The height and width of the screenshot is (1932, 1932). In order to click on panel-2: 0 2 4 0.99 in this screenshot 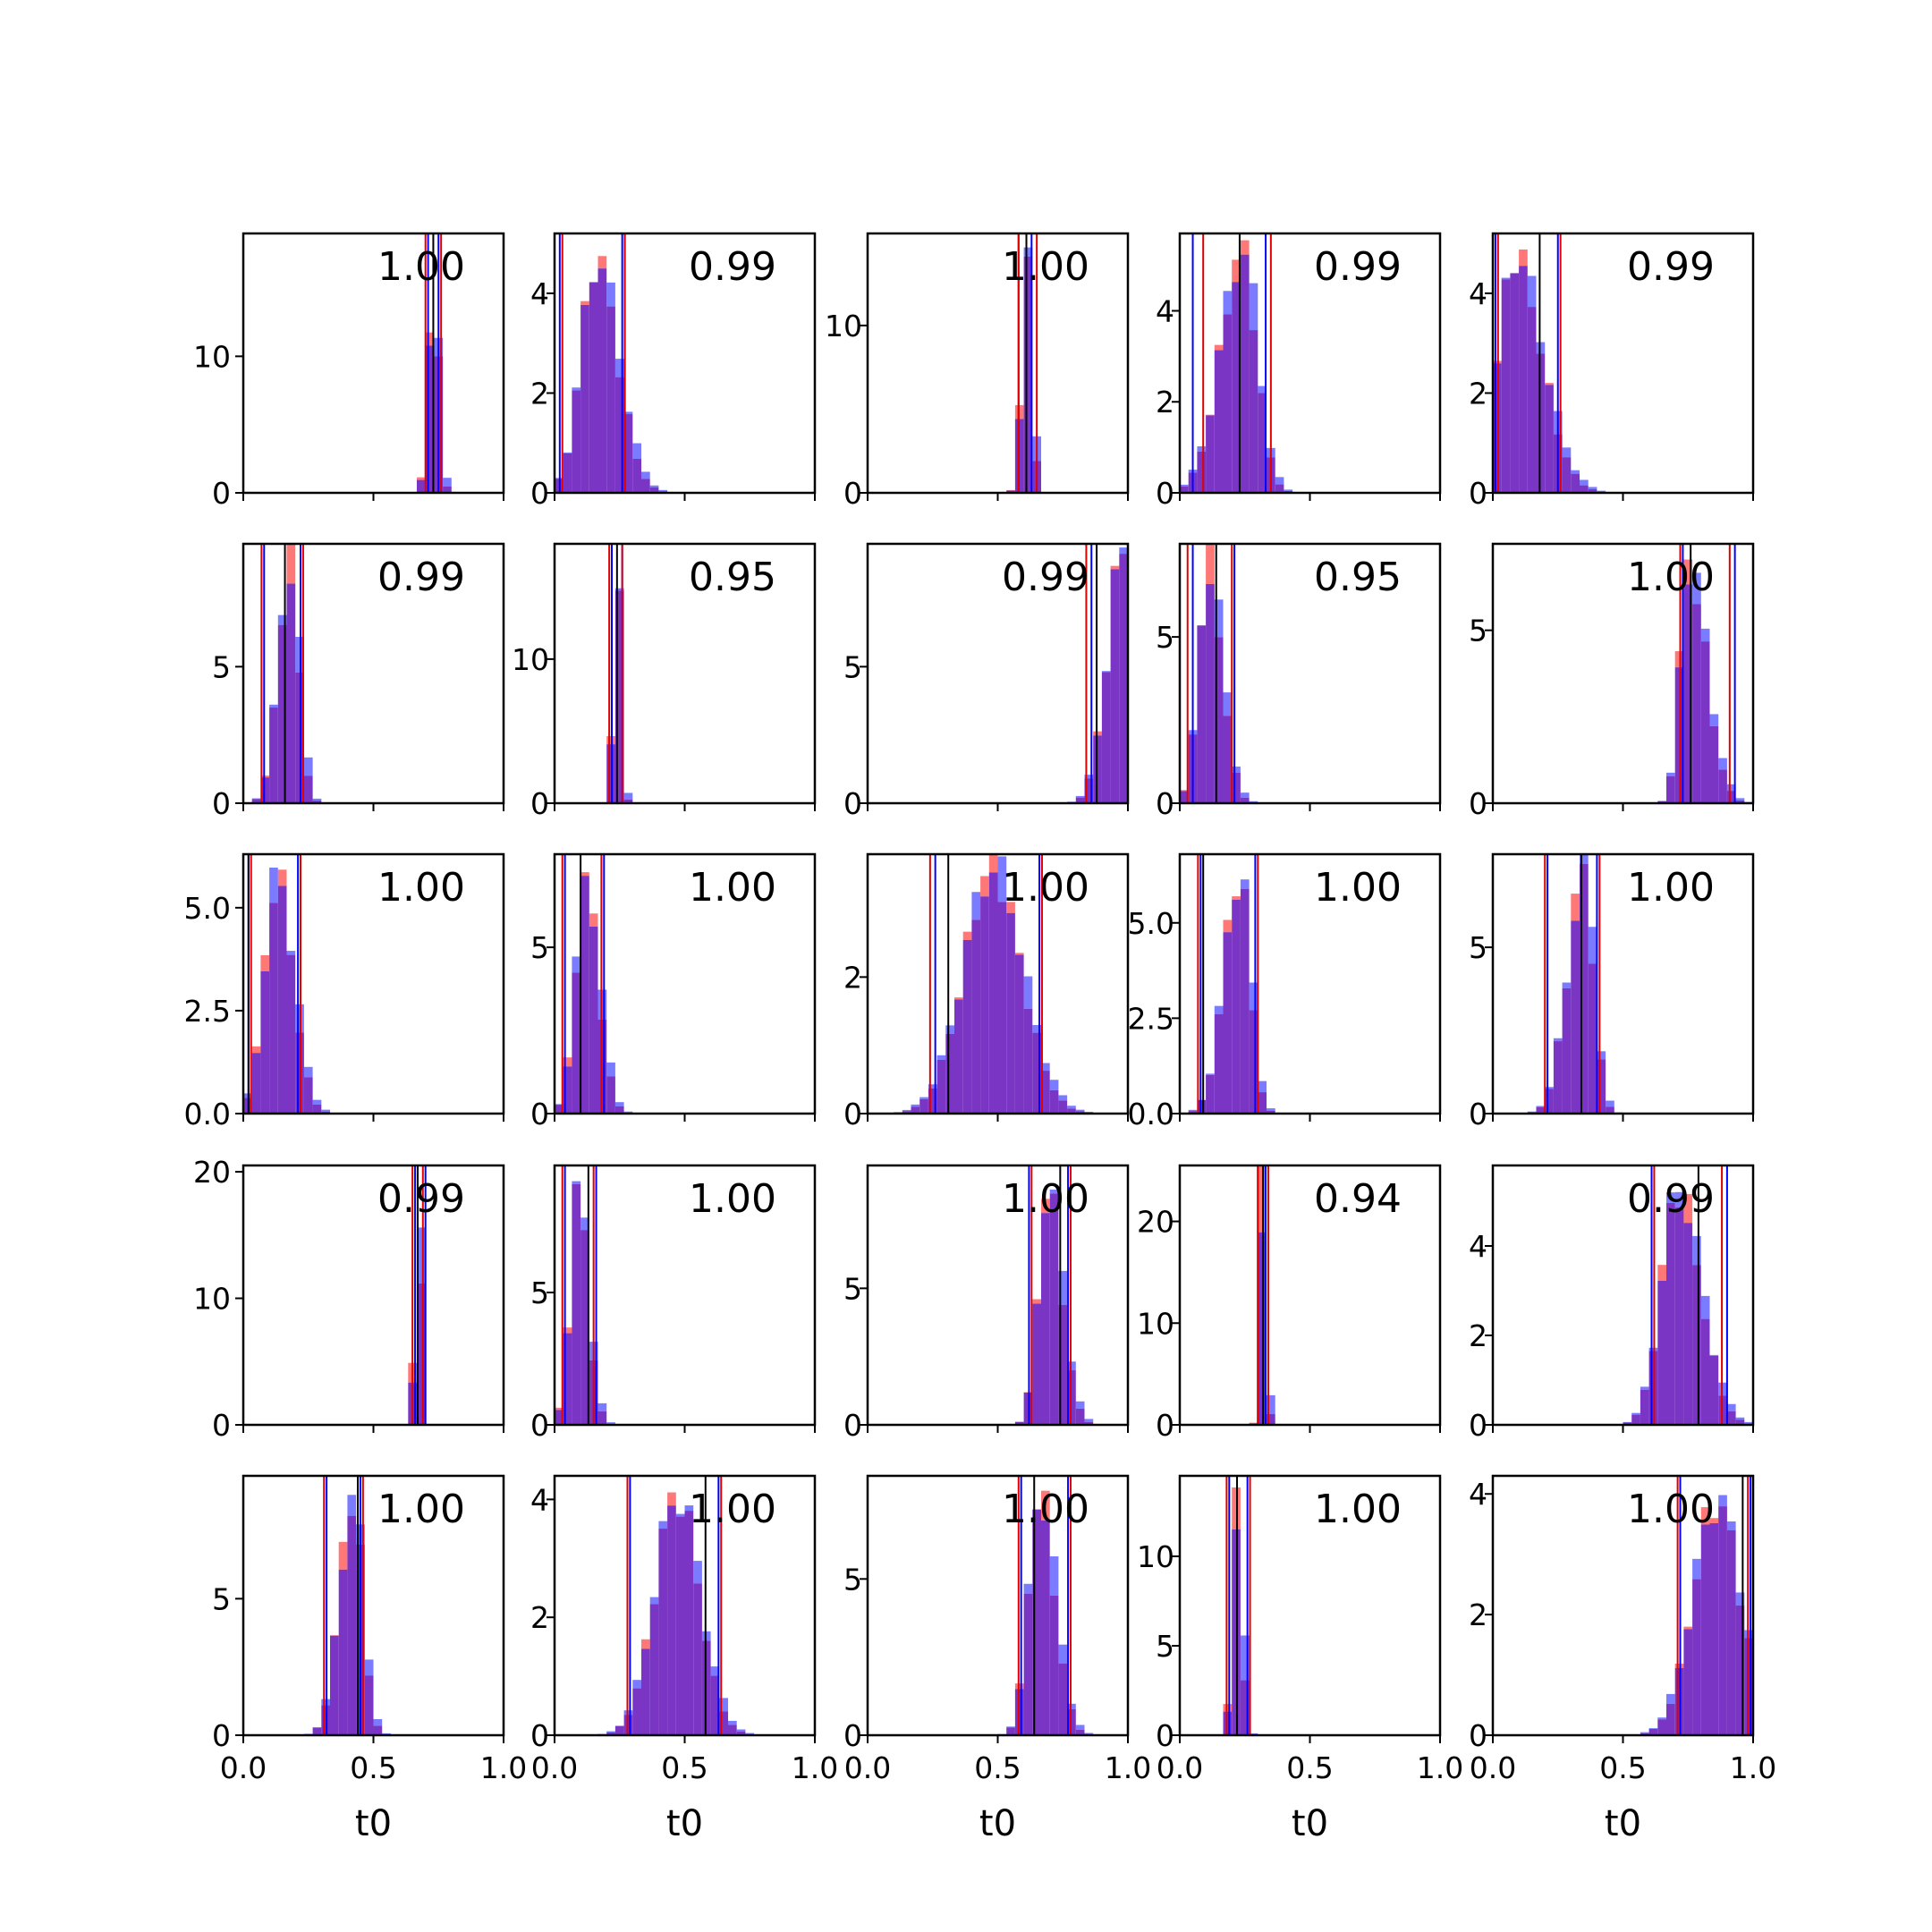, I will do `click(673, 371)`.